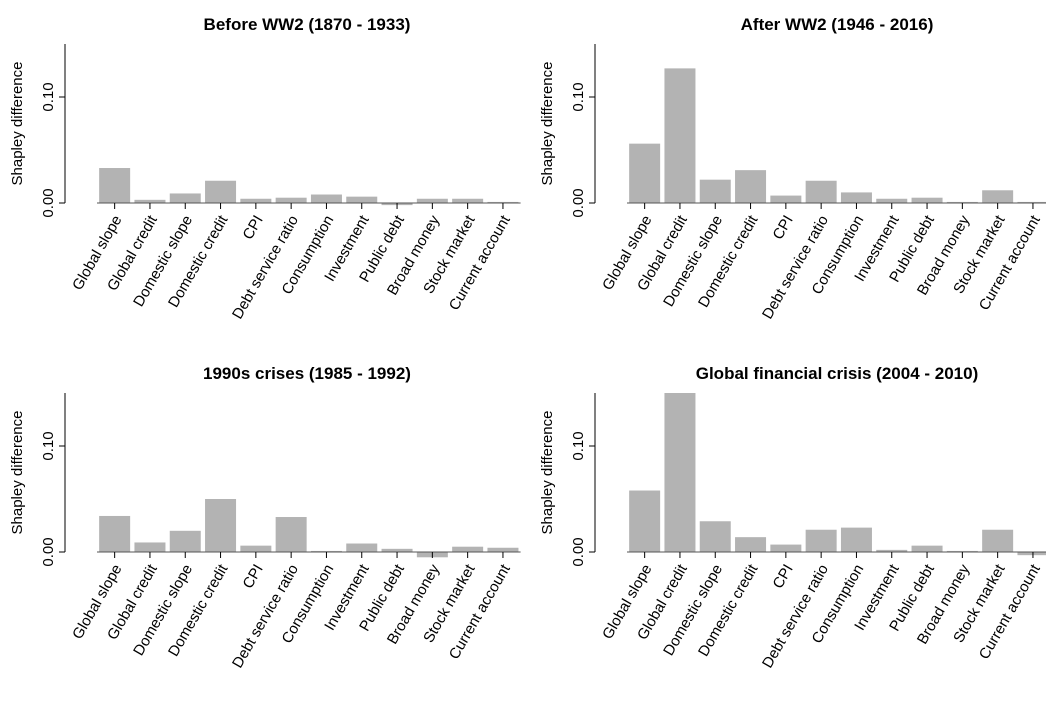 Image resolution: width=1046 pixels, height=704 pixels. I want to click on panel-title: After WW2 (1946 - 2016), so click(837, 24).